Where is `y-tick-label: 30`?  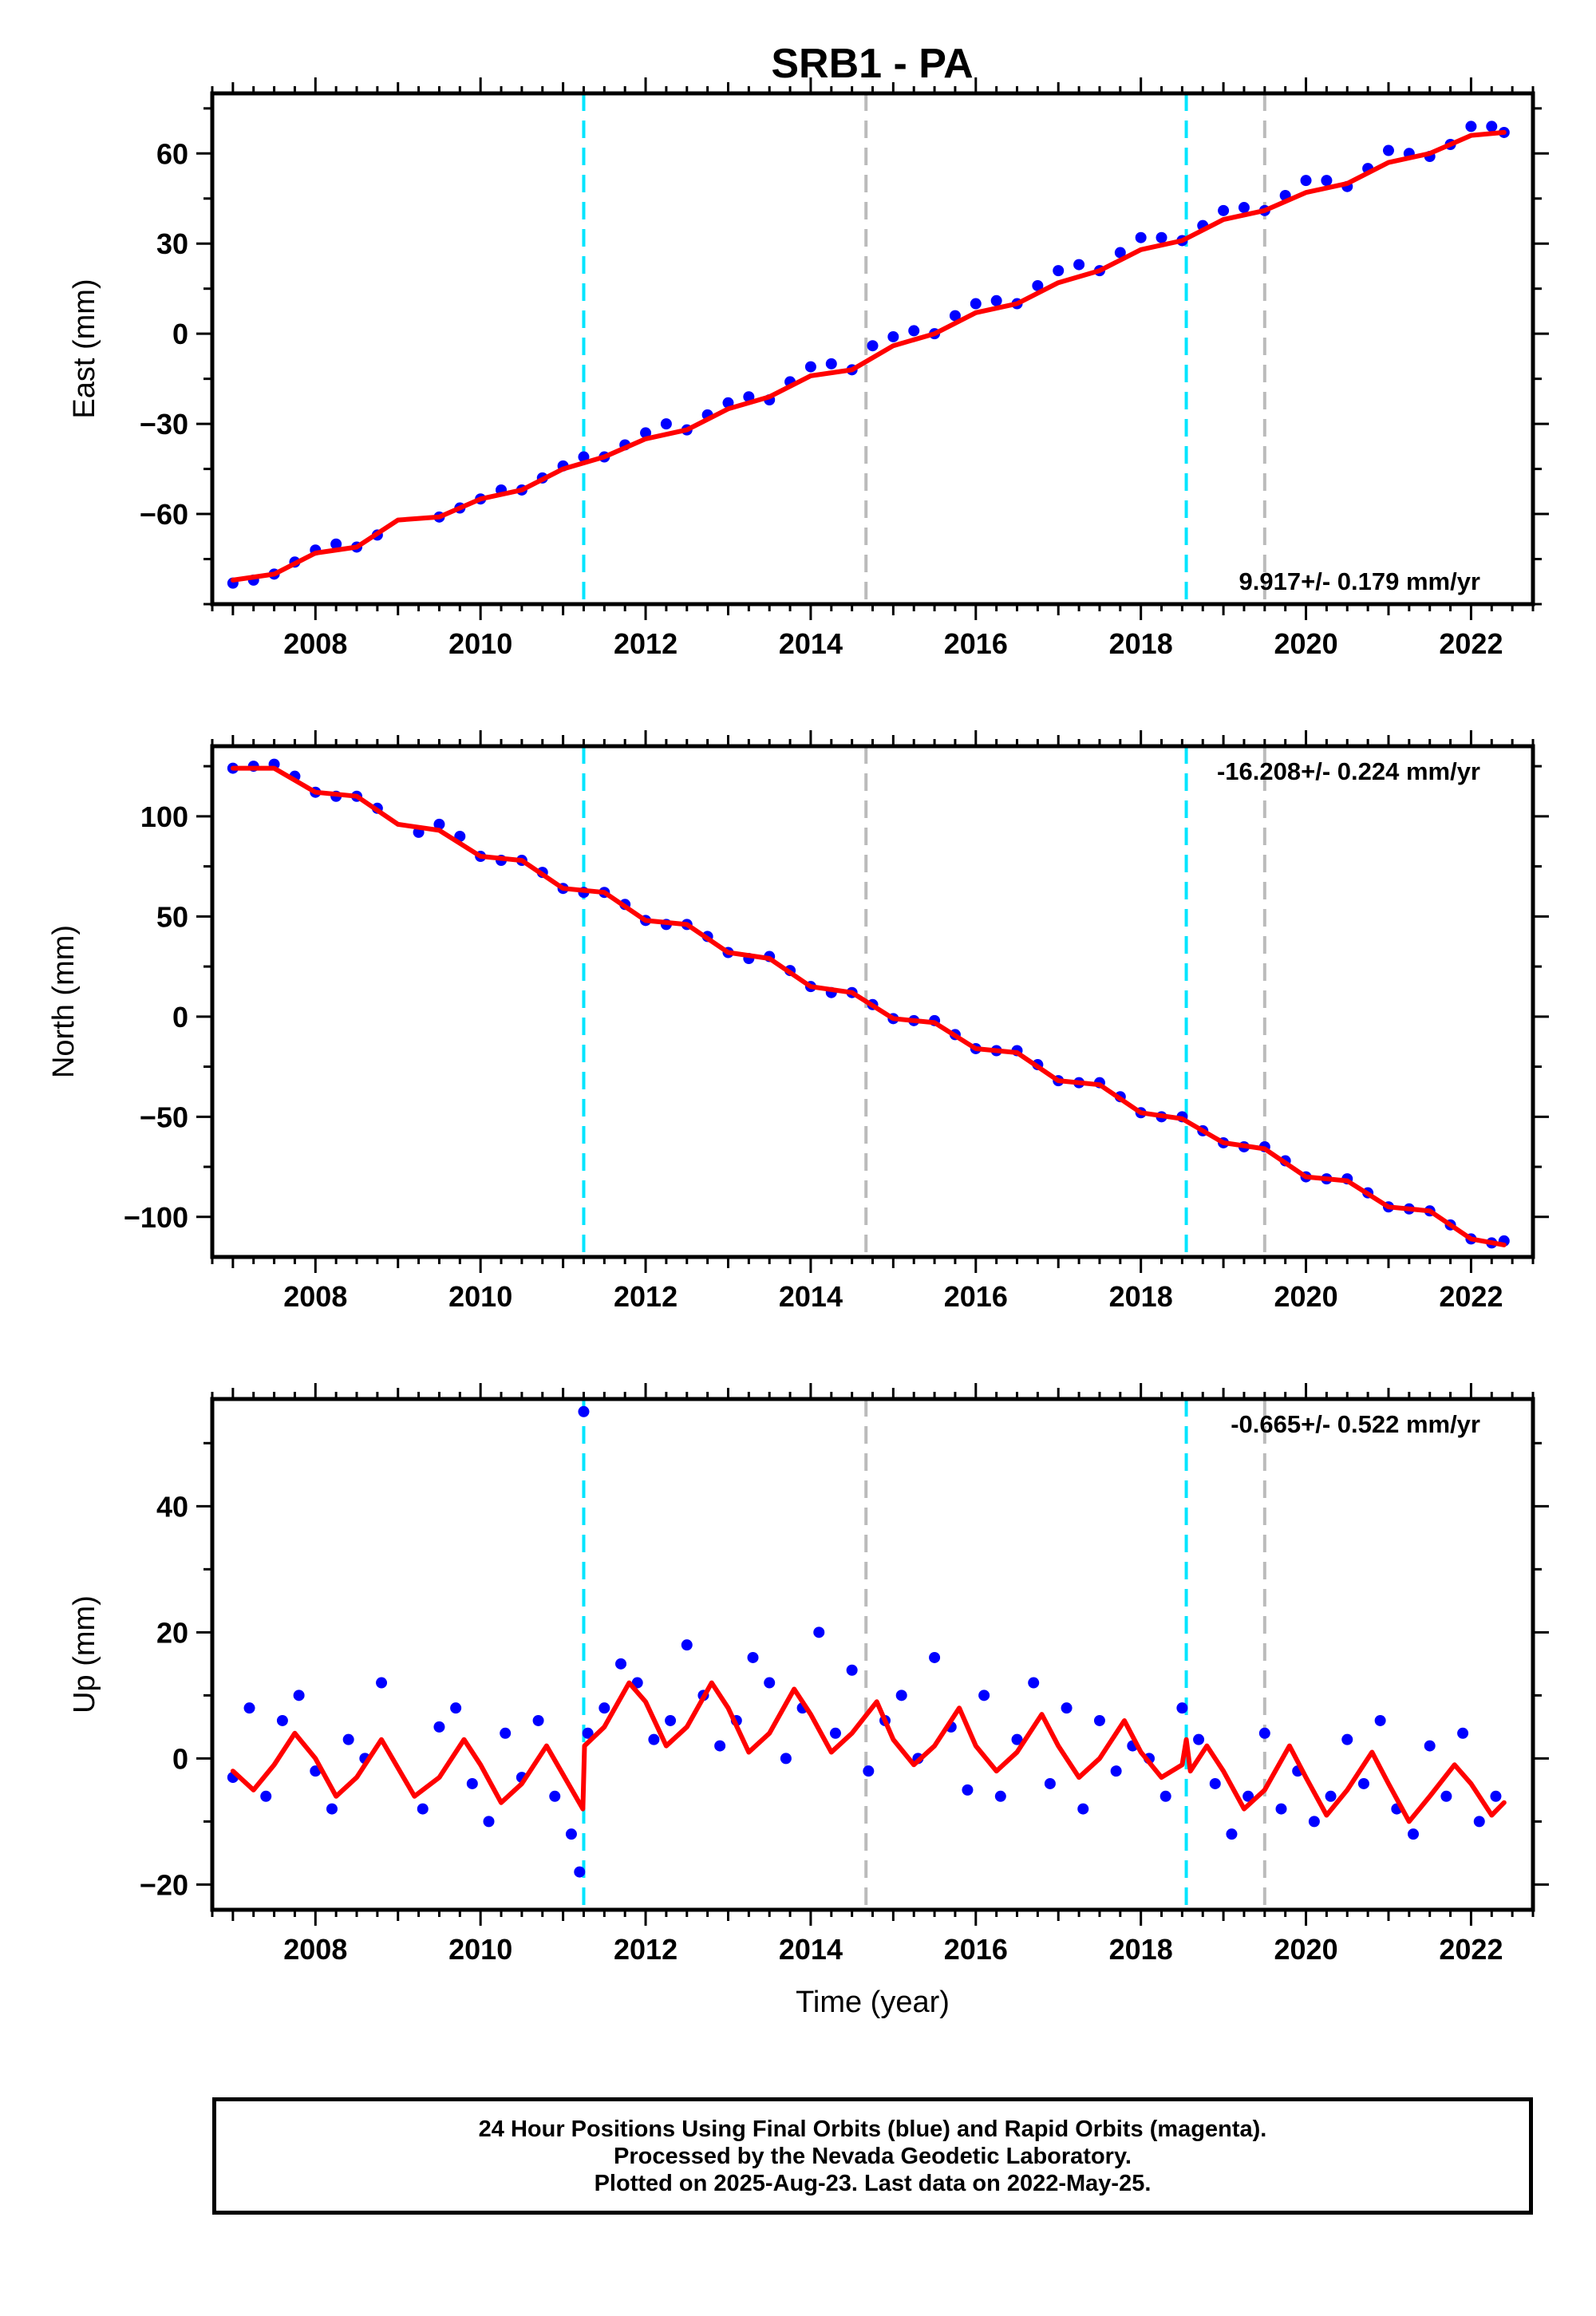 y-tick-label: 30 is located at coordinates (172, 243).